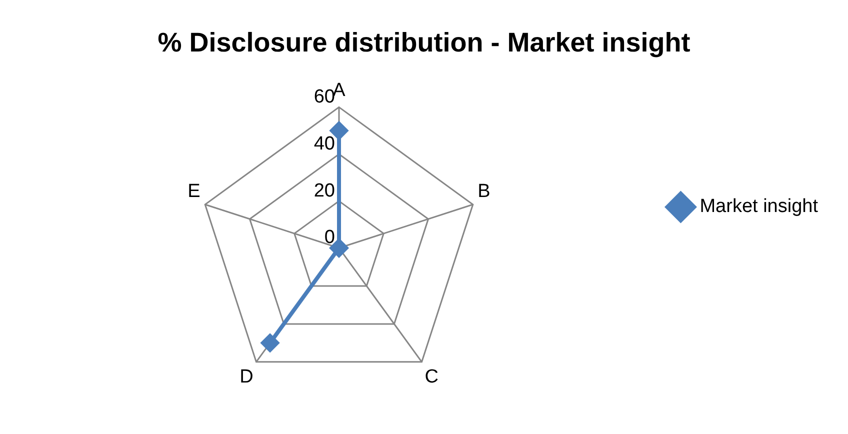  What do you see at coordinates (759, 207) in the screenshot?
I see `legend-label: Market insight` at bounding box center [759, 207].